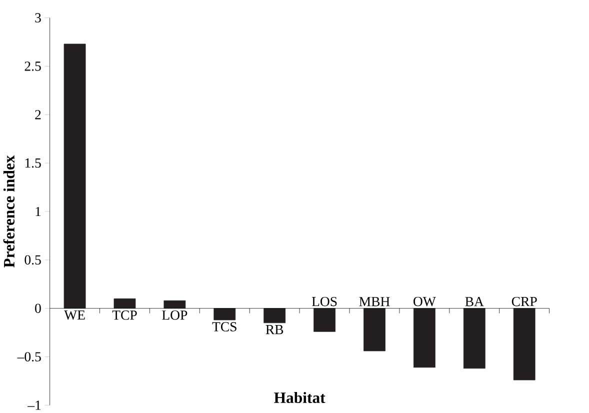  Describe the element at coordinates (374, 301) in the screenshot. I see `x-tick-label: MBH` at that location.